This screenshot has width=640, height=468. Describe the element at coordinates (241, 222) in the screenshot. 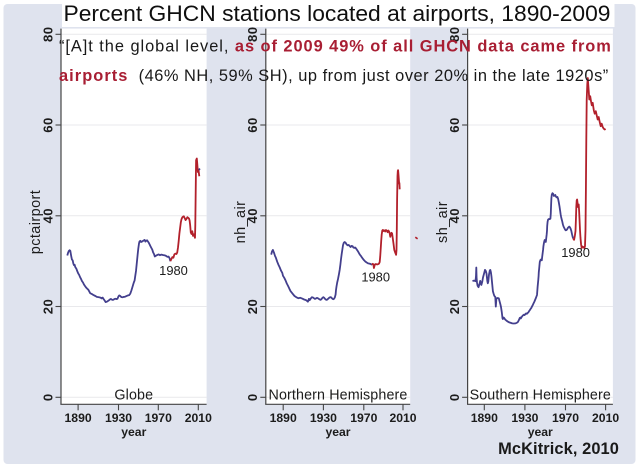

I see `svg-text: nh_air` at that location.